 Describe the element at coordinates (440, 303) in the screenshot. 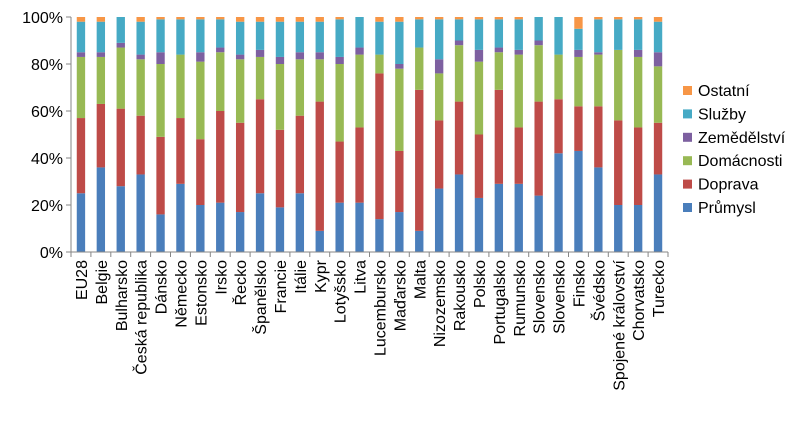

I see `x-category-label: Nizozemsko` at that location.